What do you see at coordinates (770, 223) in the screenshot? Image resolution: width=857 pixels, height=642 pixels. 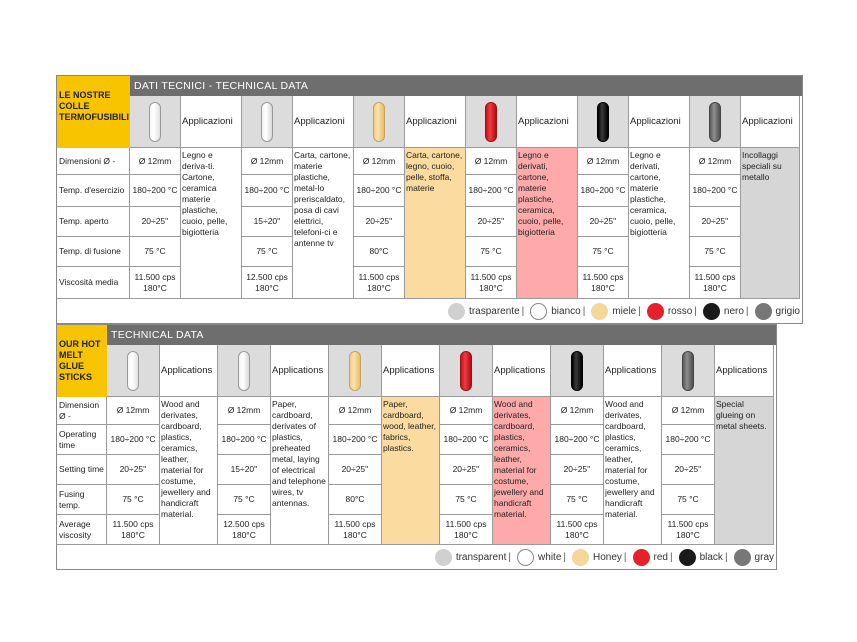 I see `applications-text: Incollaggi speciali su metallo` at bounding box center [770, 223].